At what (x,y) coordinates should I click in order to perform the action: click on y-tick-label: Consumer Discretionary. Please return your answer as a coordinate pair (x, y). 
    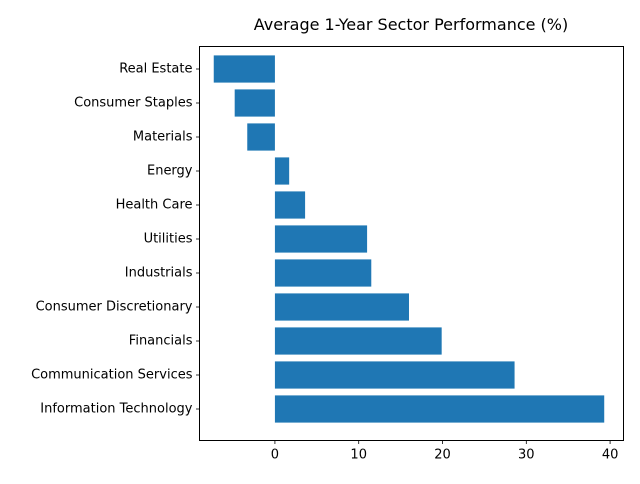
    Looking at the image, I should click on (114, 307).